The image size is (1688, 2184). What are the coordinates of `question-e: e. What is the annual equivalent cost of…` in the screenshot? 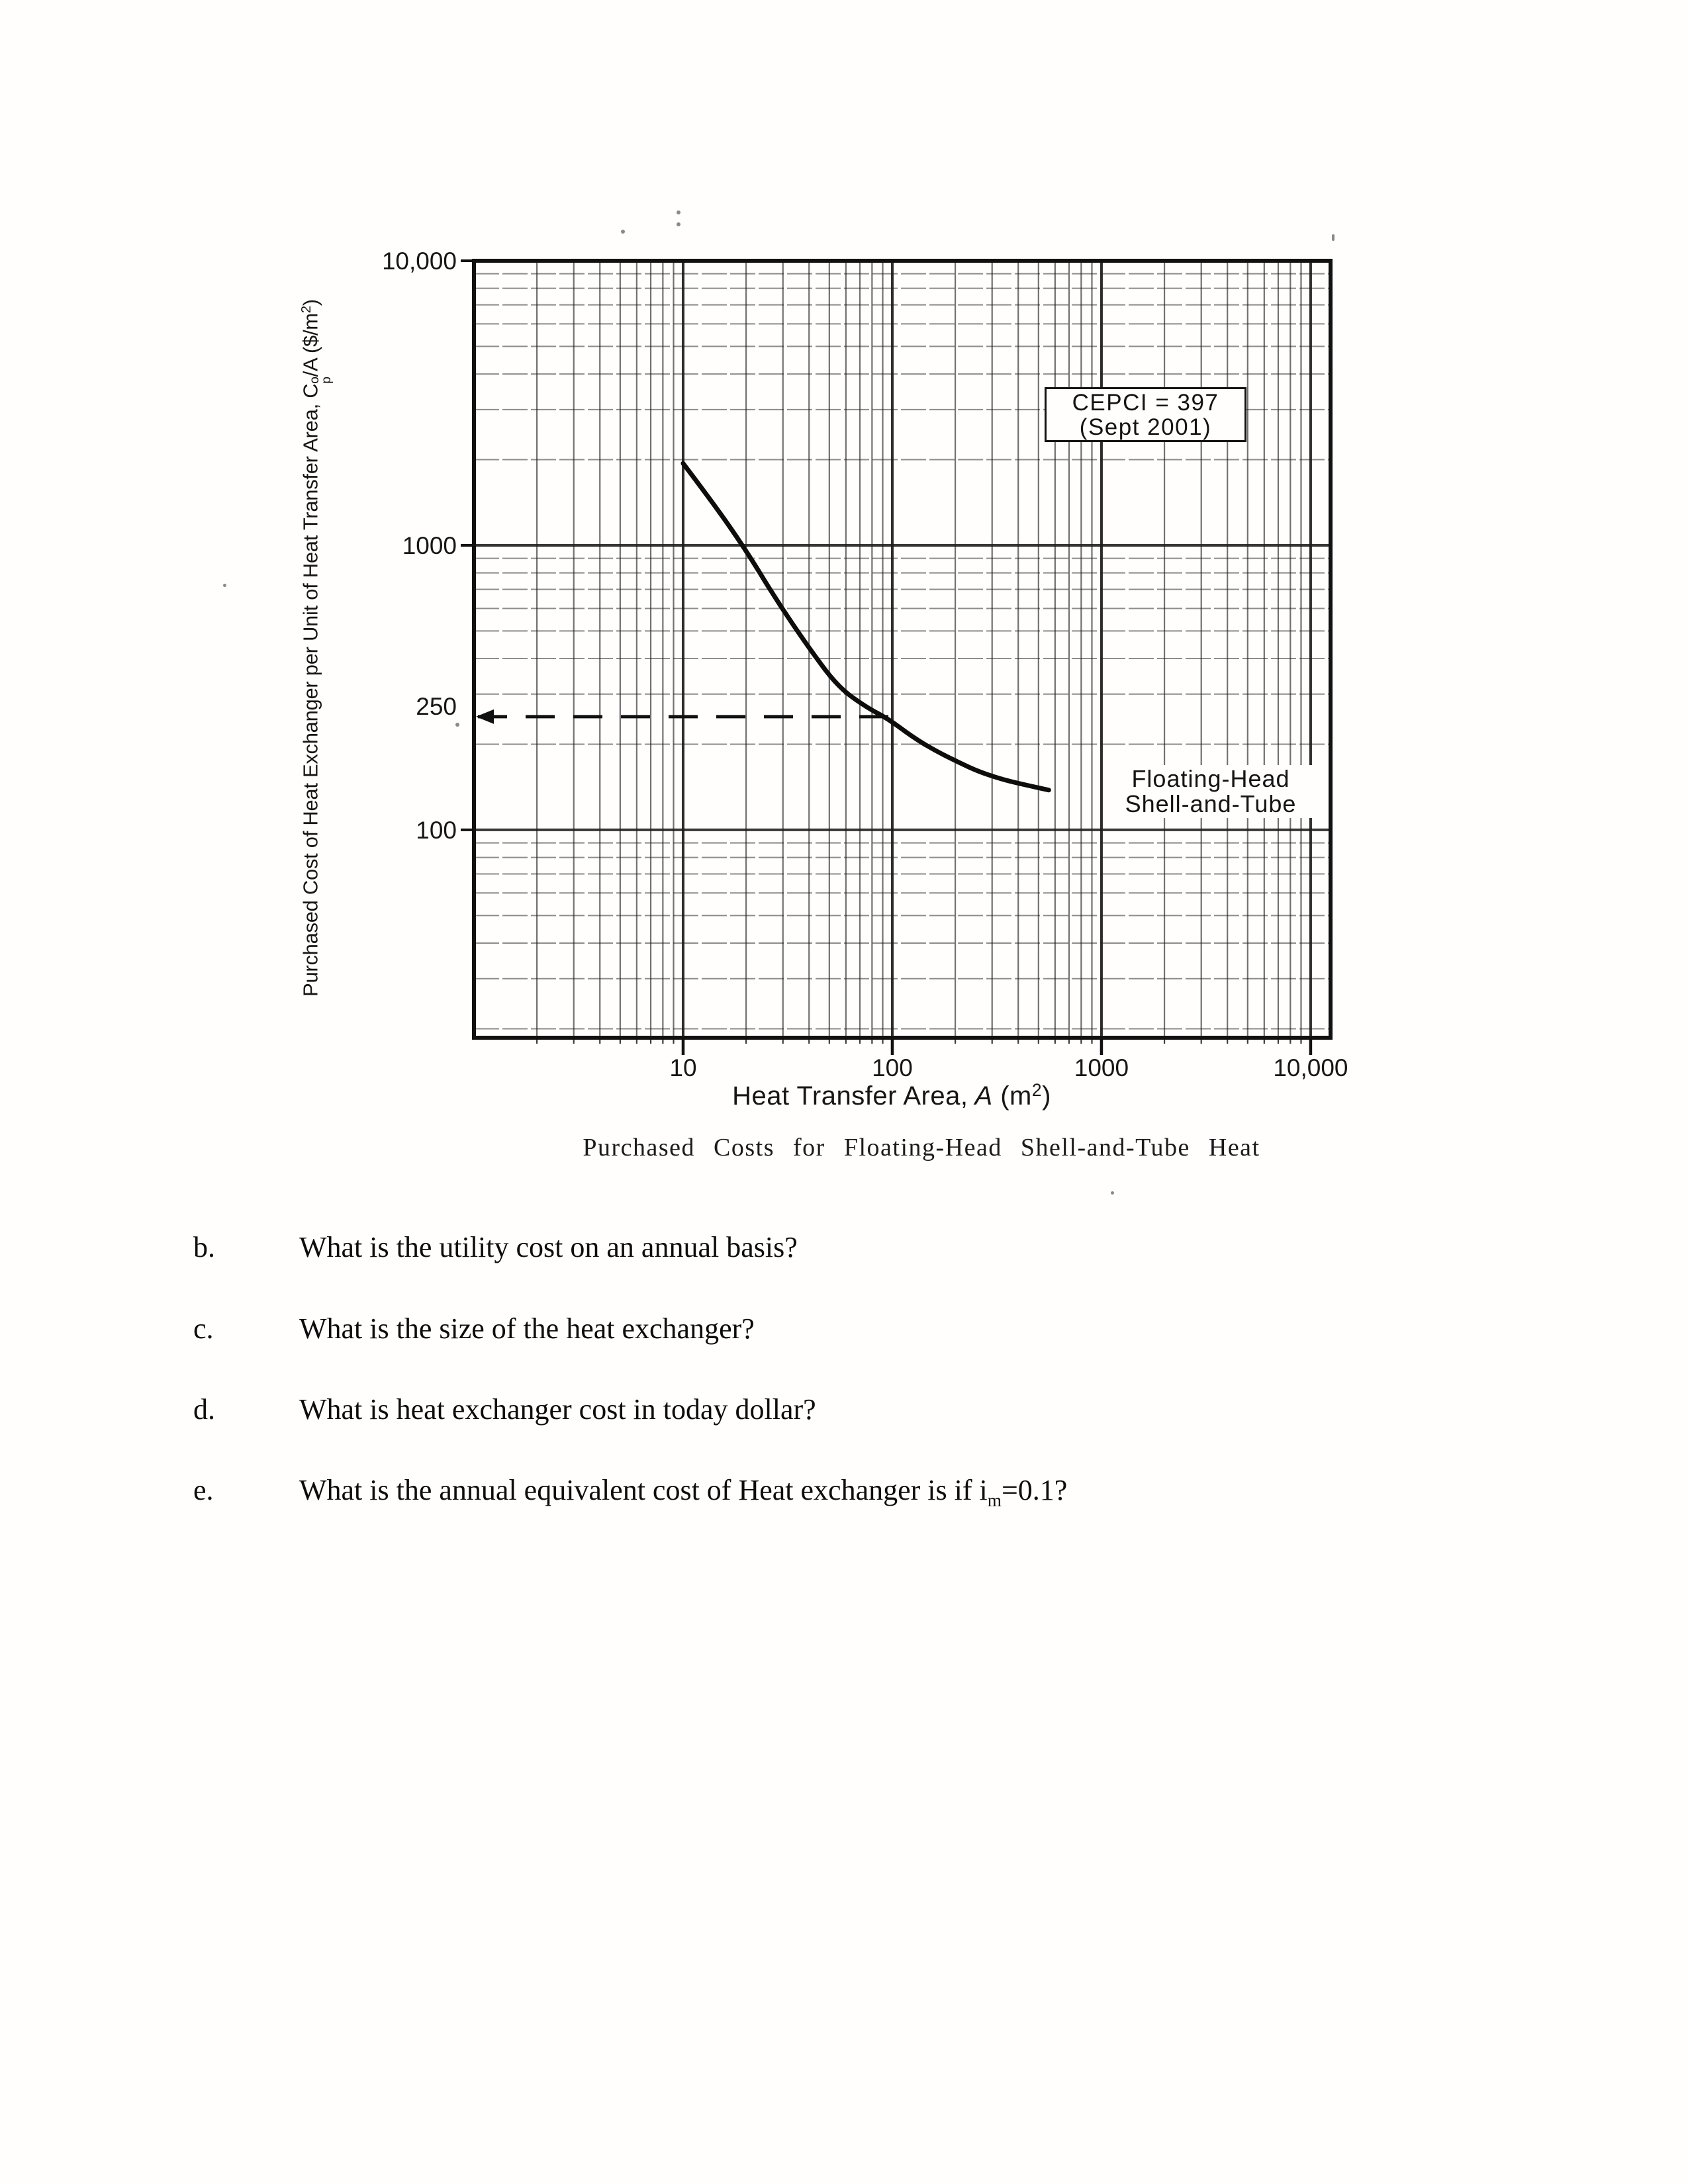 It's located at (728, 1493).